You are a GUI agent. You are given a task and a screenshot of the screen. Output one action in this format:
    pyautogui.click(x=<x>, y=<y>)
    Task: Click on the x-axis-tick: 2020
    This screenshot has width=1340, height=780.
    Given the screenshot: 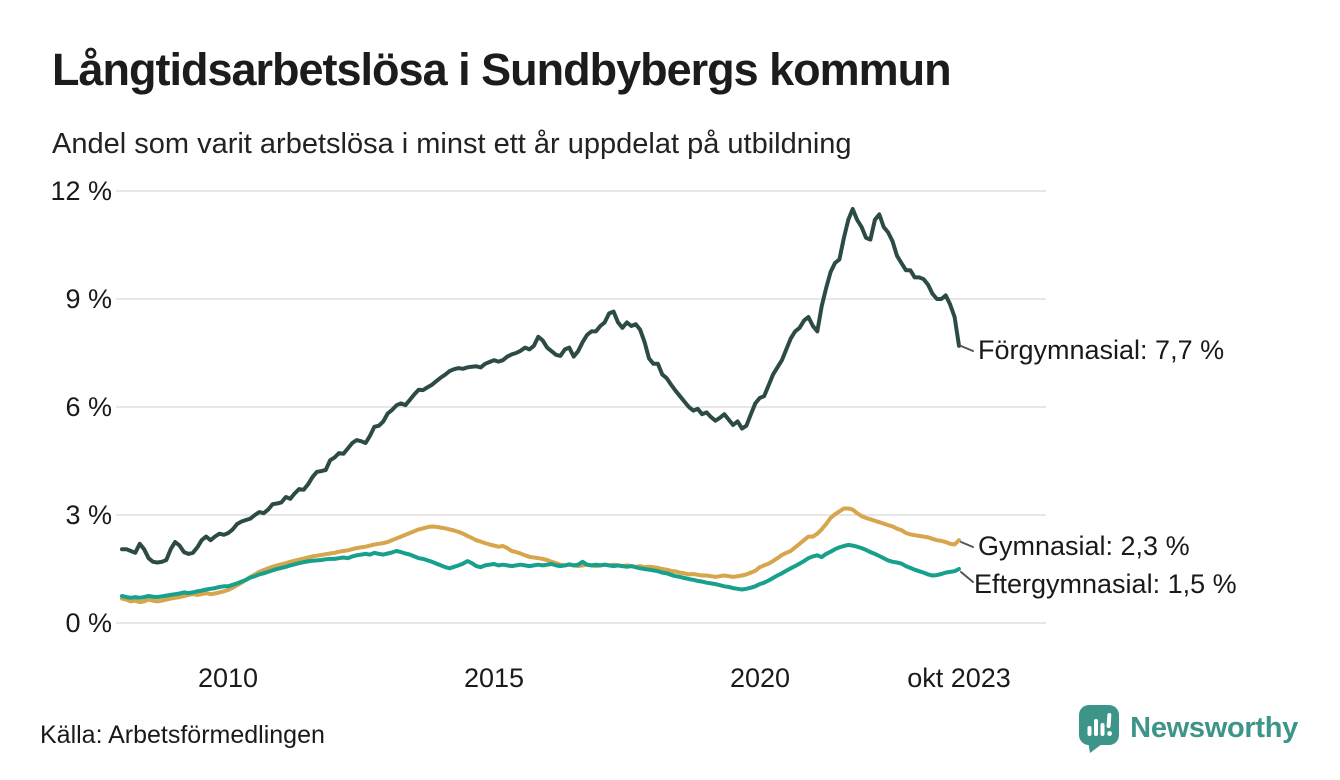 What is the action you would take?
    pyautogui.click(x=760, y=678)
    